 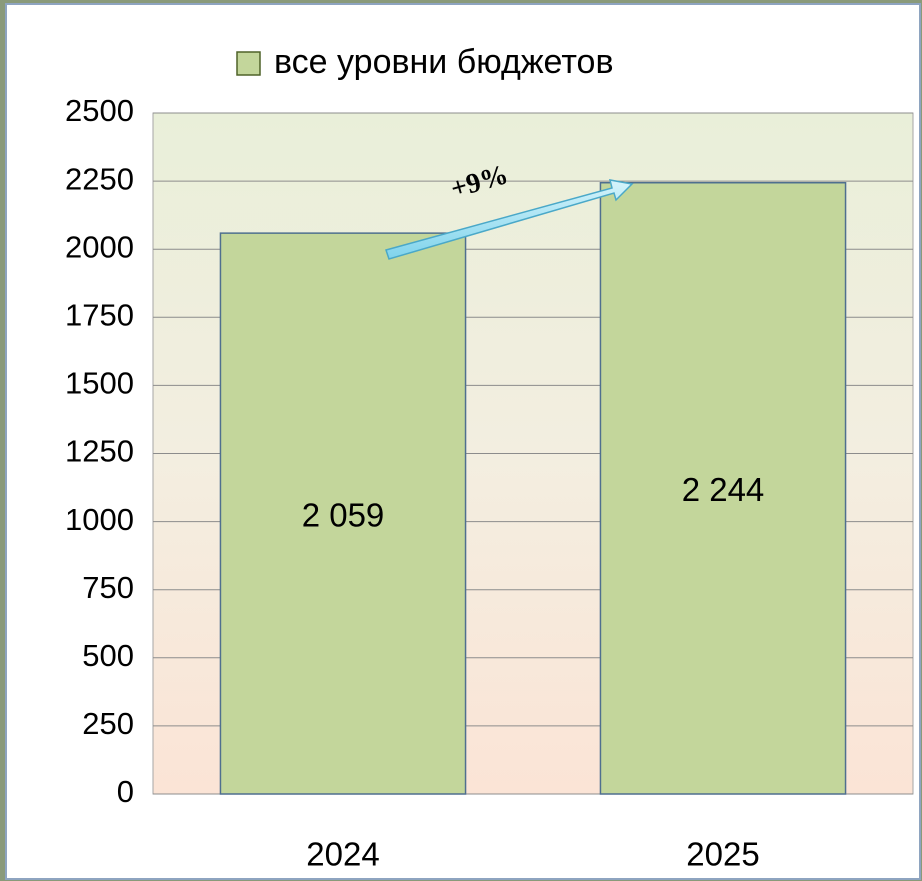 What do you see at coordinates (125, 791) in the screenshot?
I see `y-tick-label: 0` at bounding box center [125, 791].